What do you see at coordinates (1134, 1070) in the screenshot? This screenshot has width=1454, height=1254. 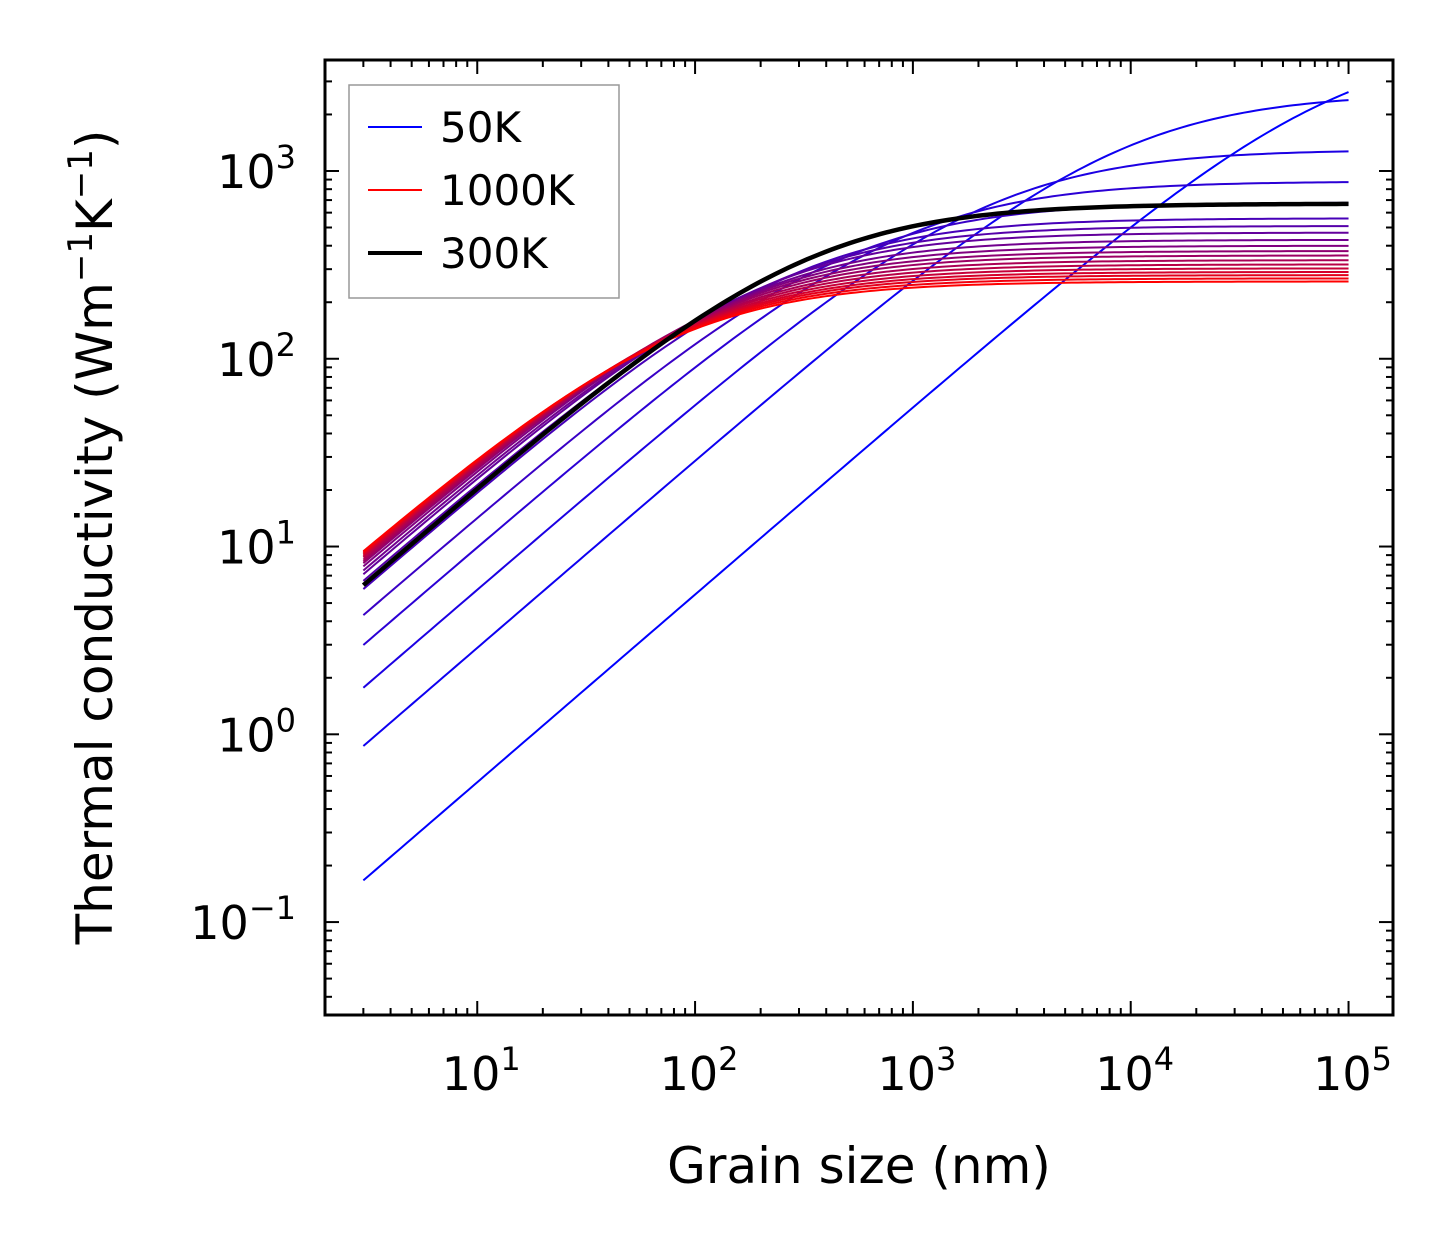 I see `x-tick-label-10000: 10⁴` at bounding box center [1134, 1070].